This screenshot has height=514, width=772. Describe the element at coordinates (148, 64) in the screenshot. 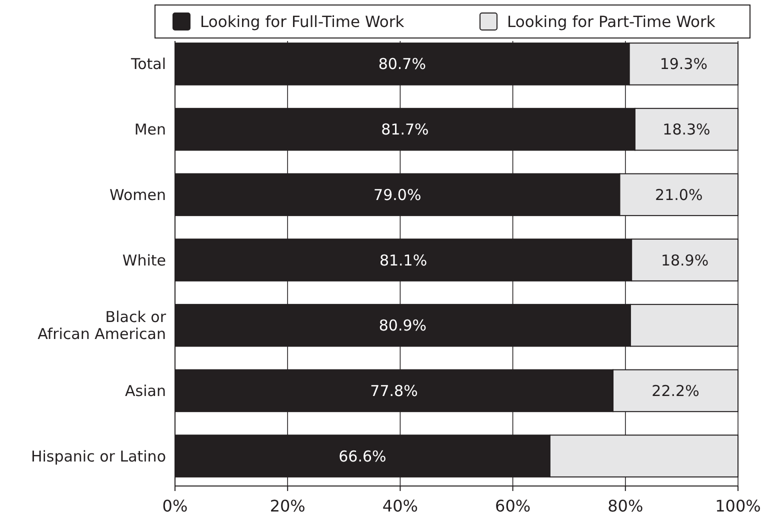

I see `y-tick-label: Total` at that location.